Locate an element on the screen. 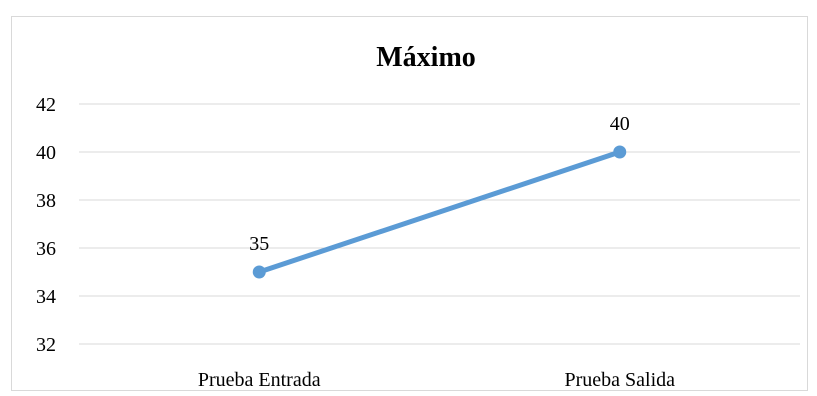 The width and height of the screenshot is (817, 396). y-tick-label: 42 is located at coordinates (46, 105).